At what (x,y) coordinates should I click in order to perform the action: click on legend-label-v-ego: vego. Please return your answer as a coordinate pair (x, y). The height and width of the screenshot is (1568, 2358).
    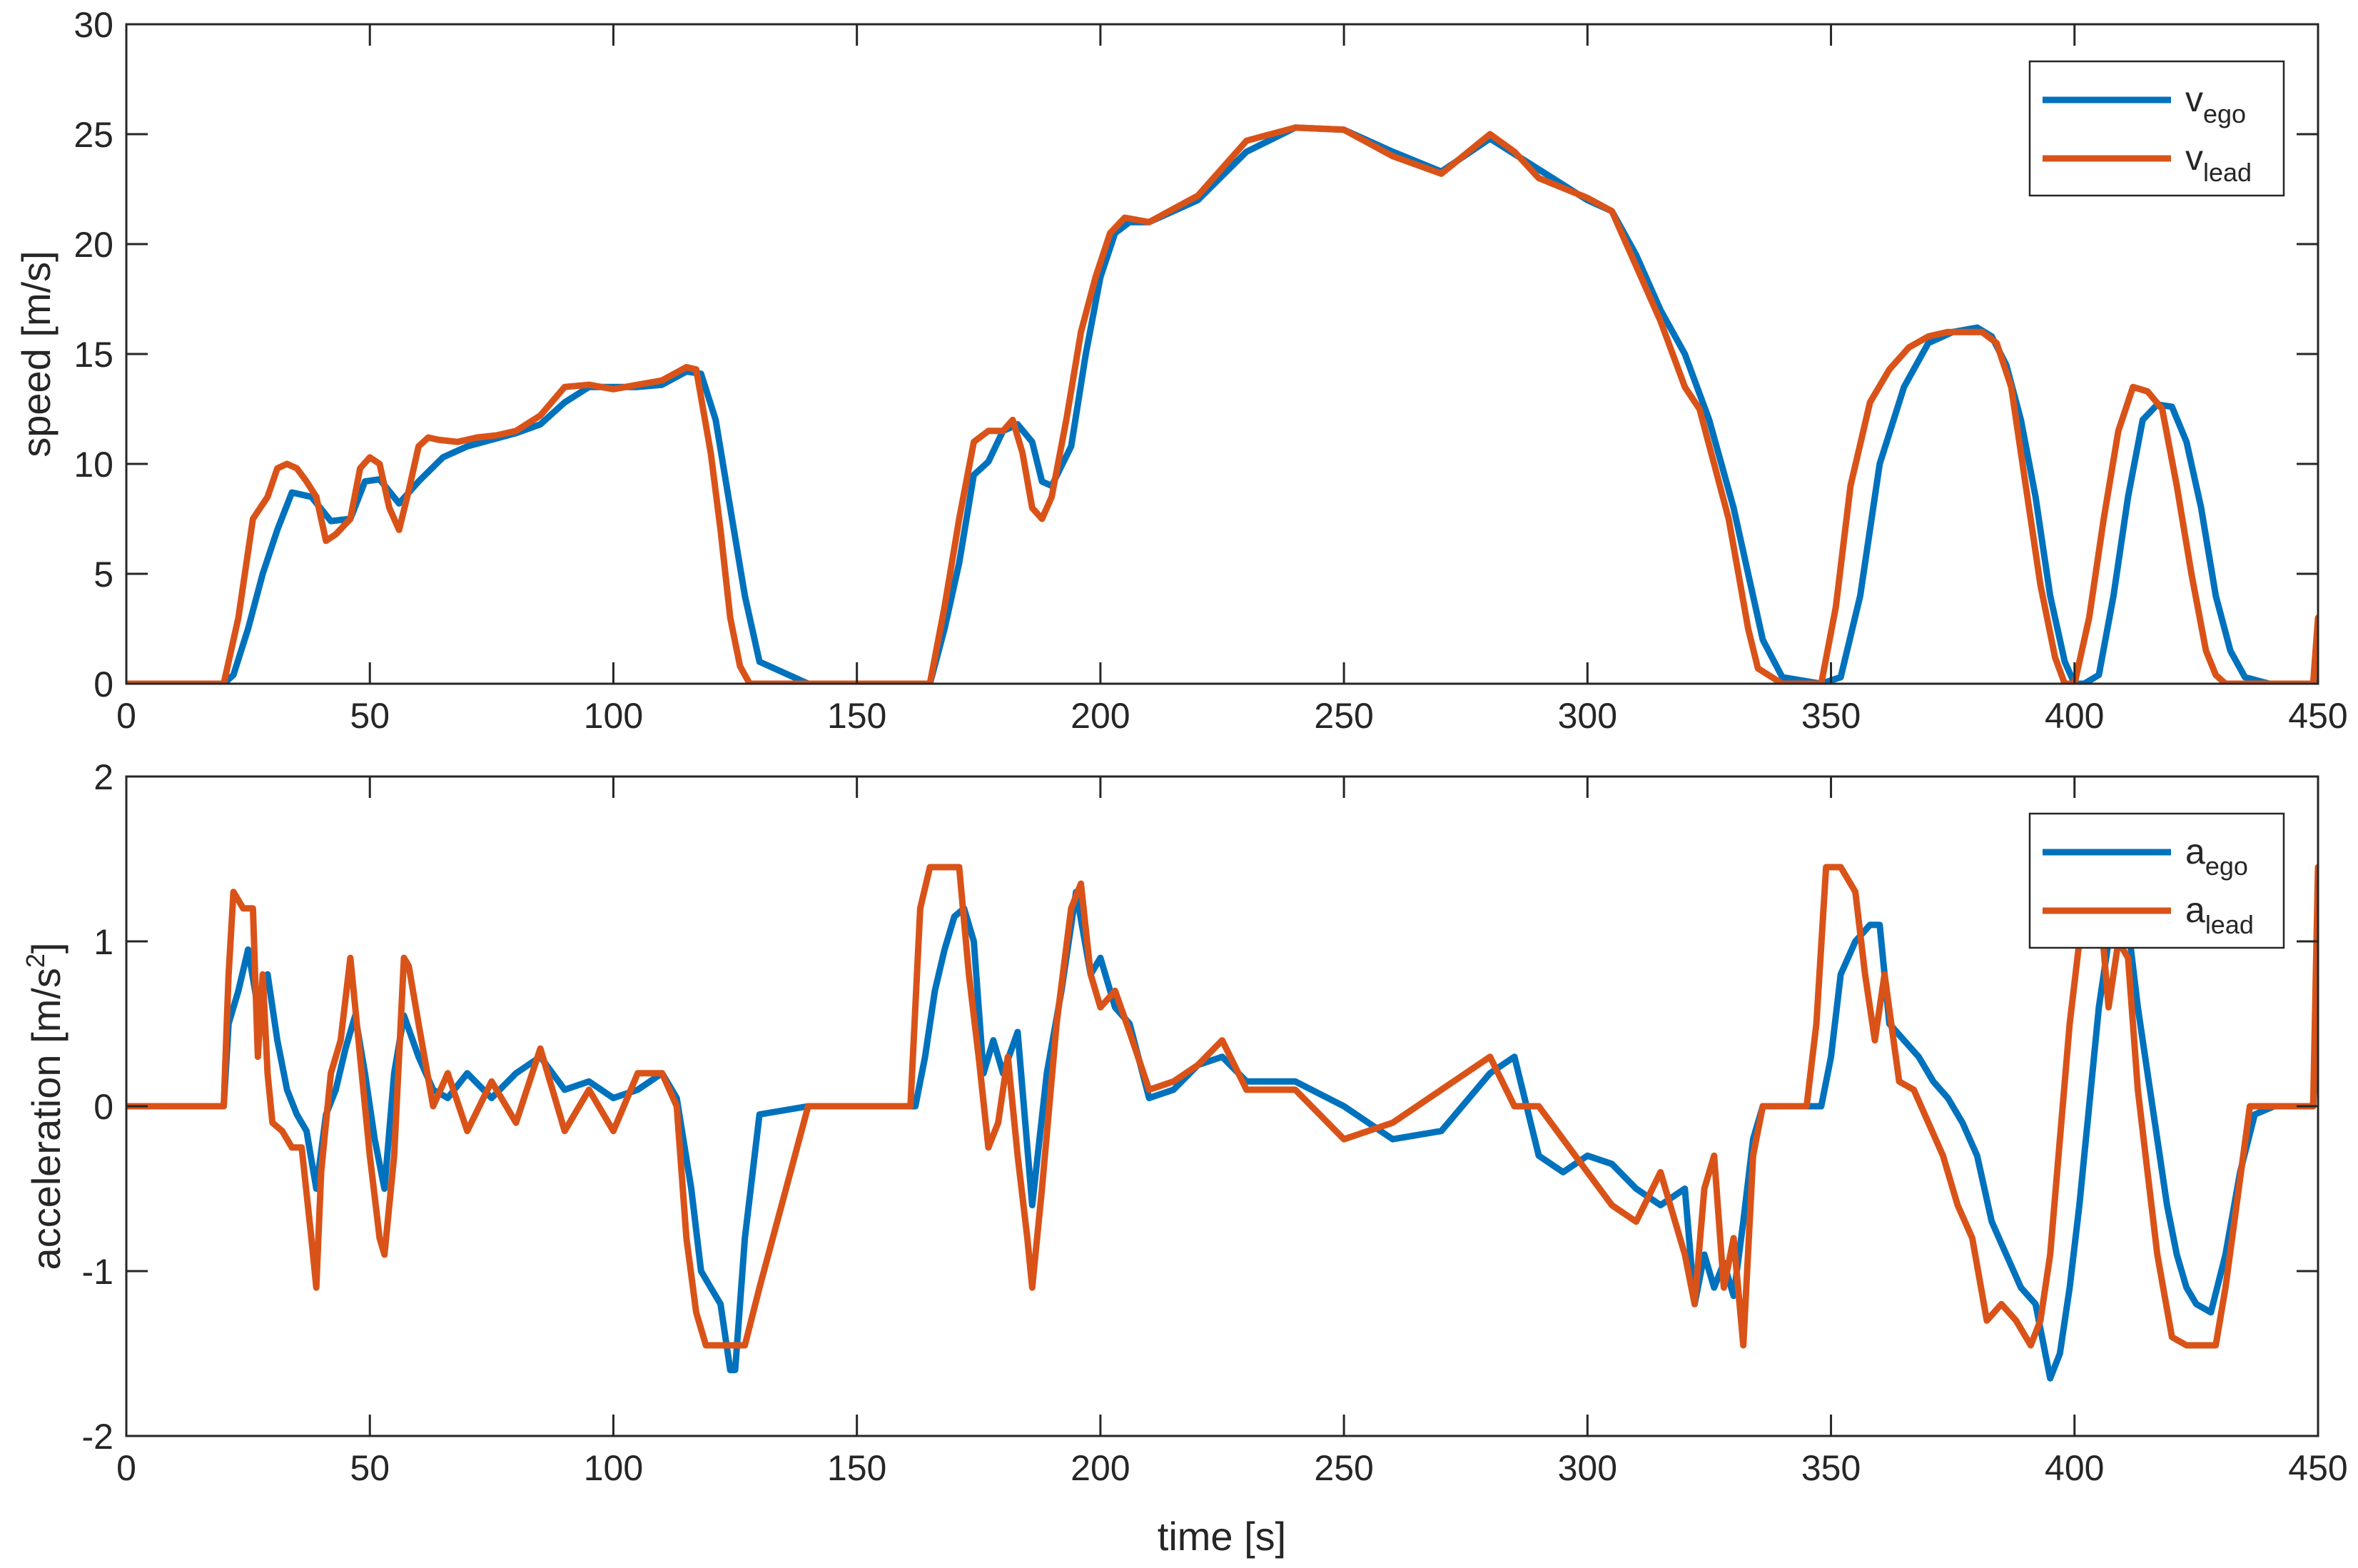
    Looking at the image, I should click on (2215, 103).